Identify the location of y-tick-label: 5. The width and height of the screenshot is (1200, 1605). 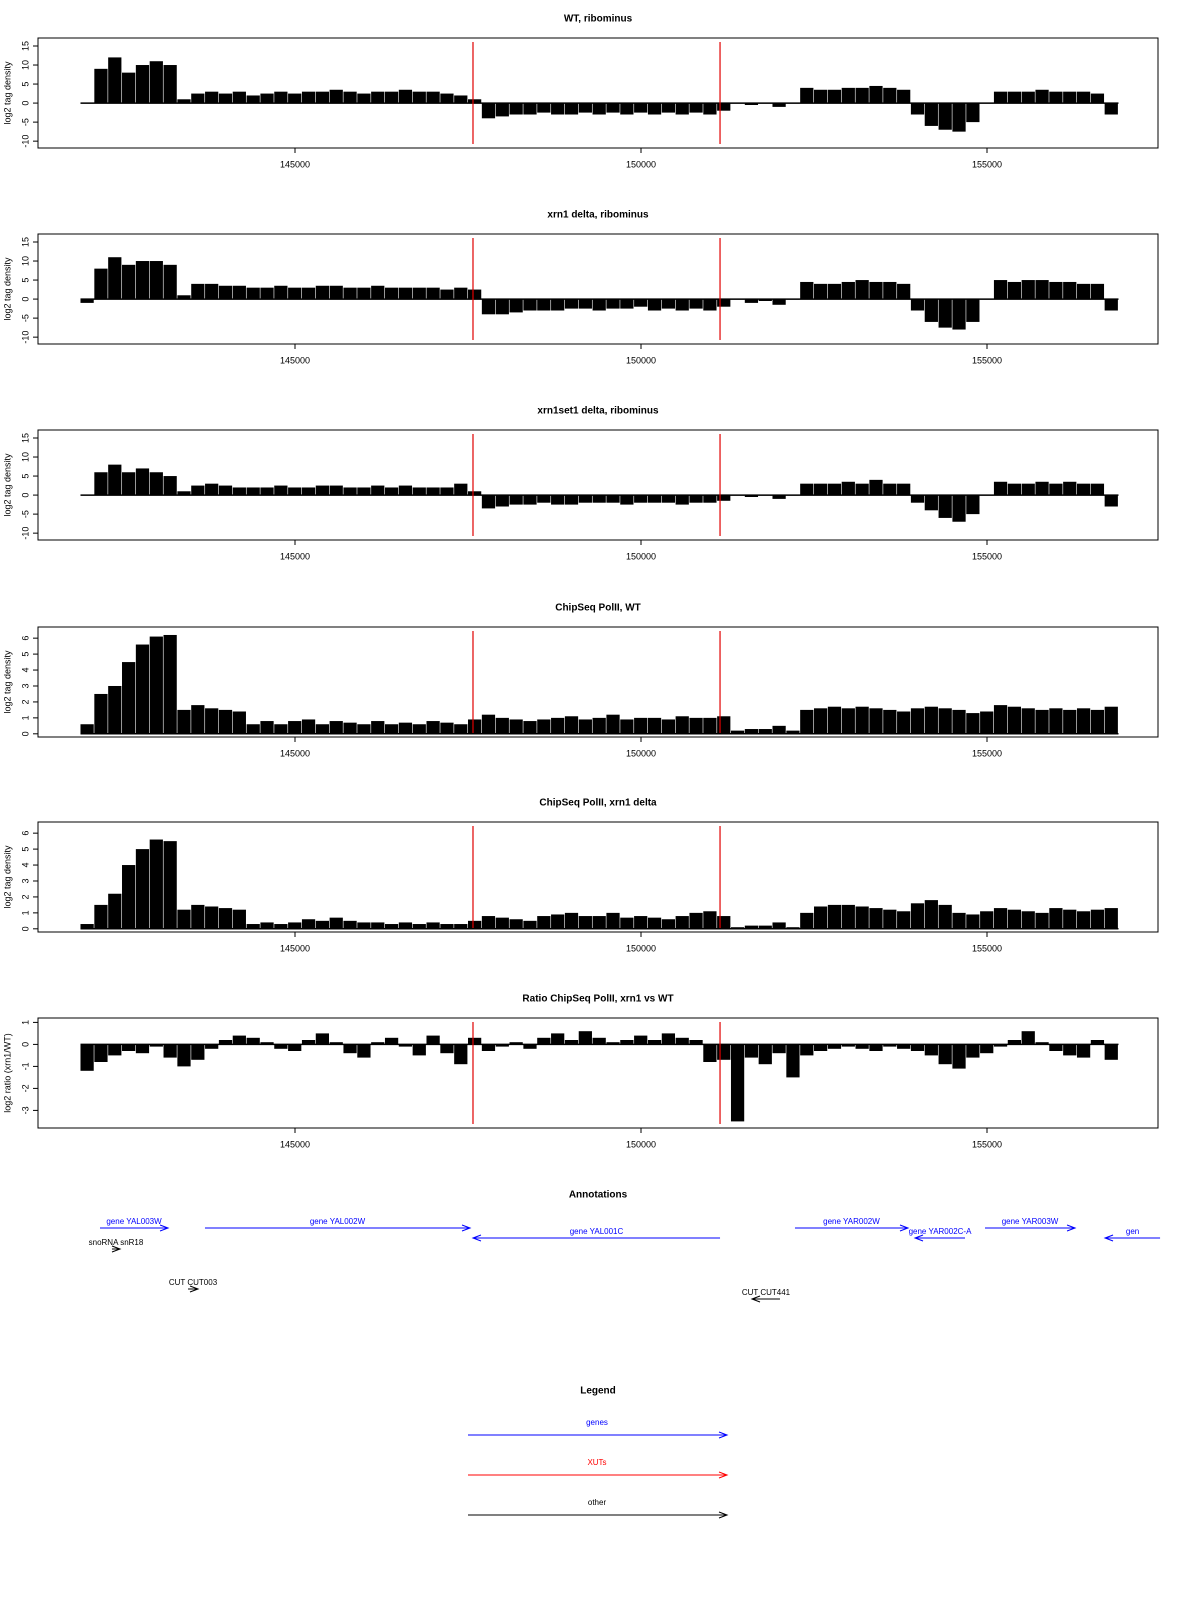
(25, 84).